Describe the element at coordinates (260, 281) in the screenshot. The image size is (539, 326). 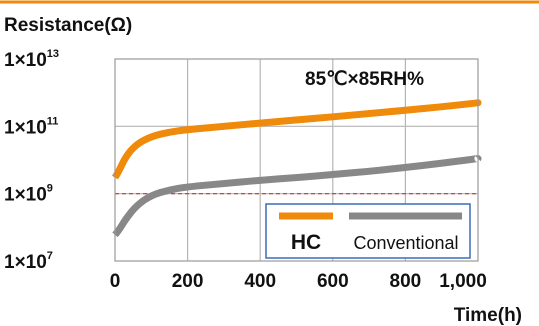
I see `x-tick-label-400: 400` at that location.